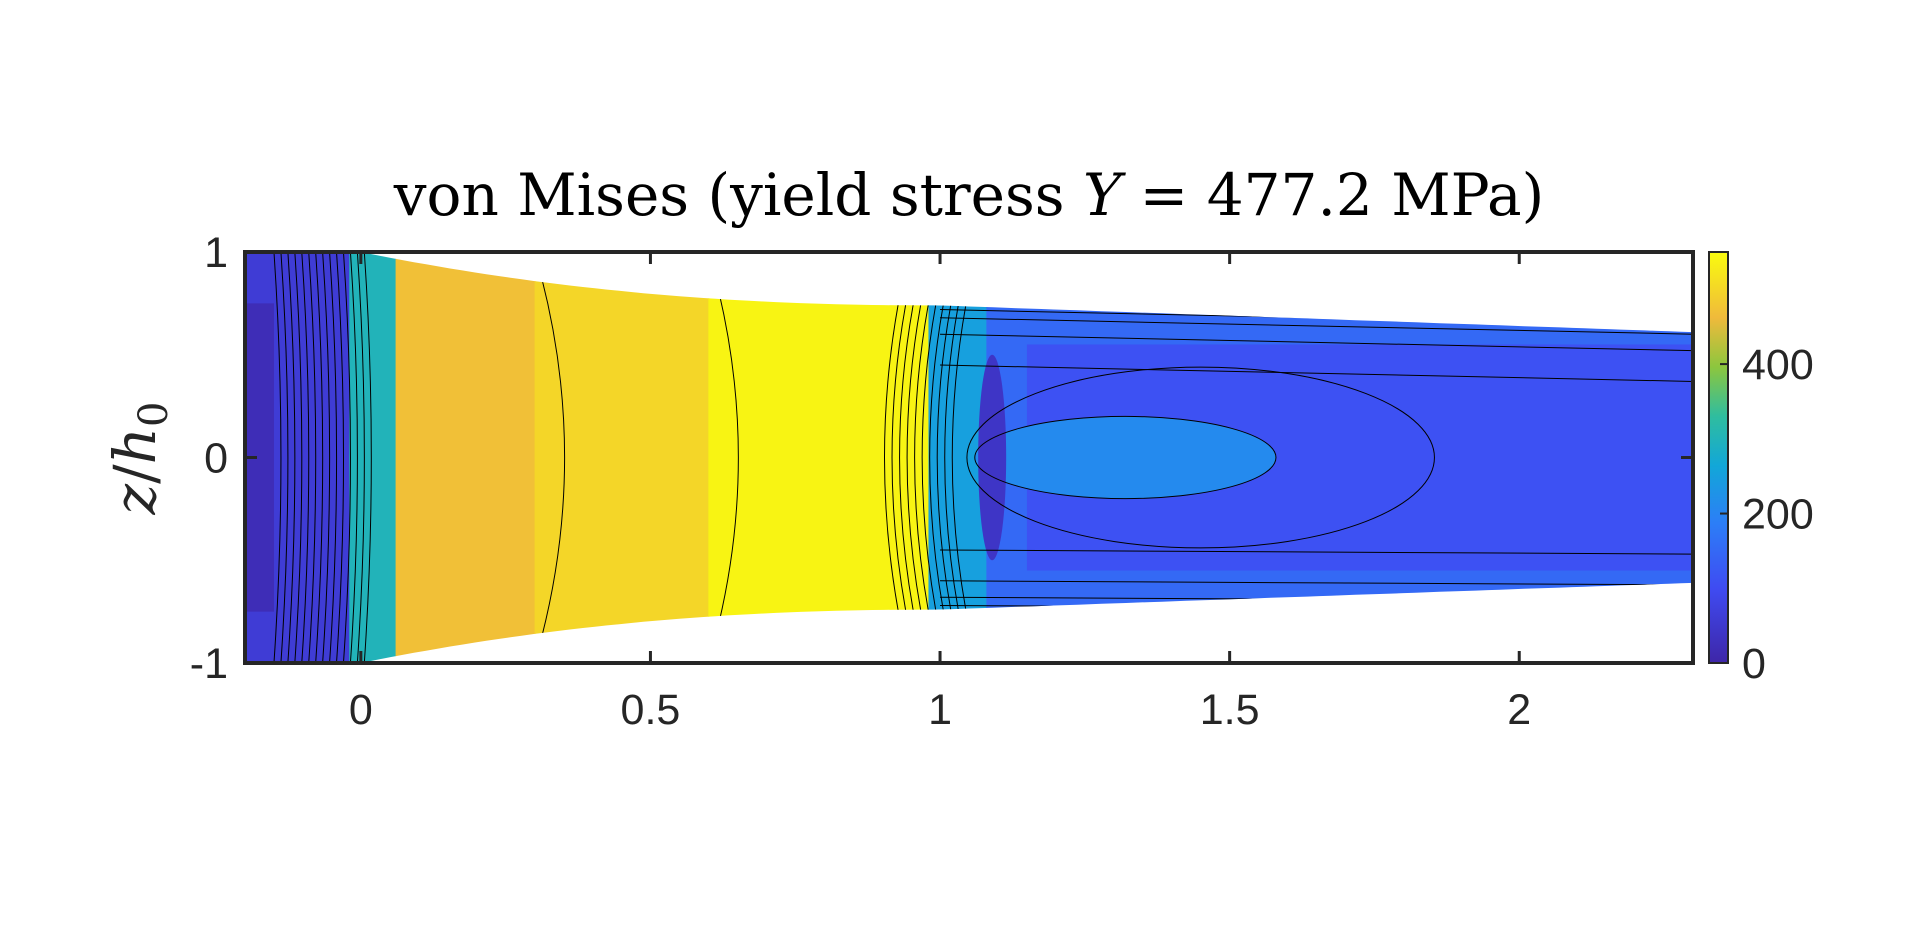 The height and width of the screenshot is (939, 1920). Describe the element at coordinates (1778, 365) in the screenshot. I see `colorbar-tick-label: 400` at that location.